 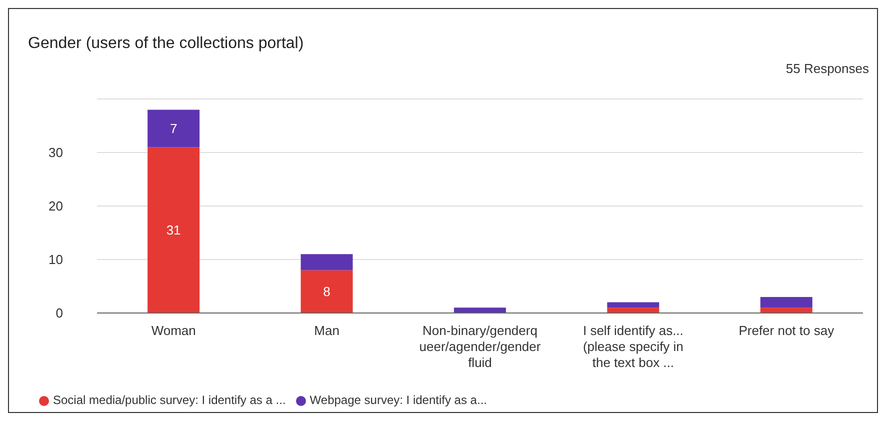 I want to click on x-tick-label: Man, so click(x=327, y=330).